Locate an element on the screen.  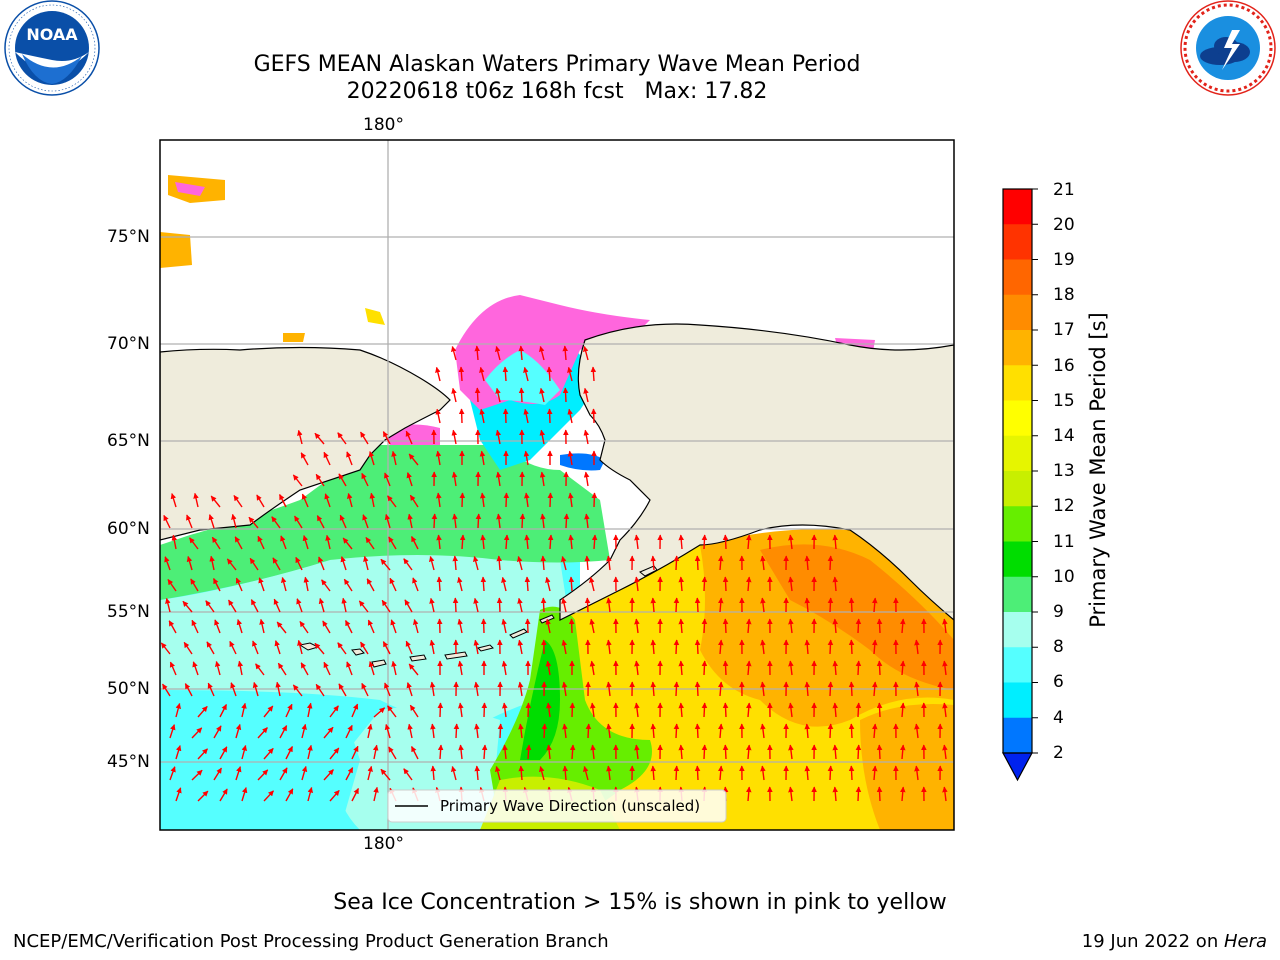
colorbar is located at coordinates (1019, 485).